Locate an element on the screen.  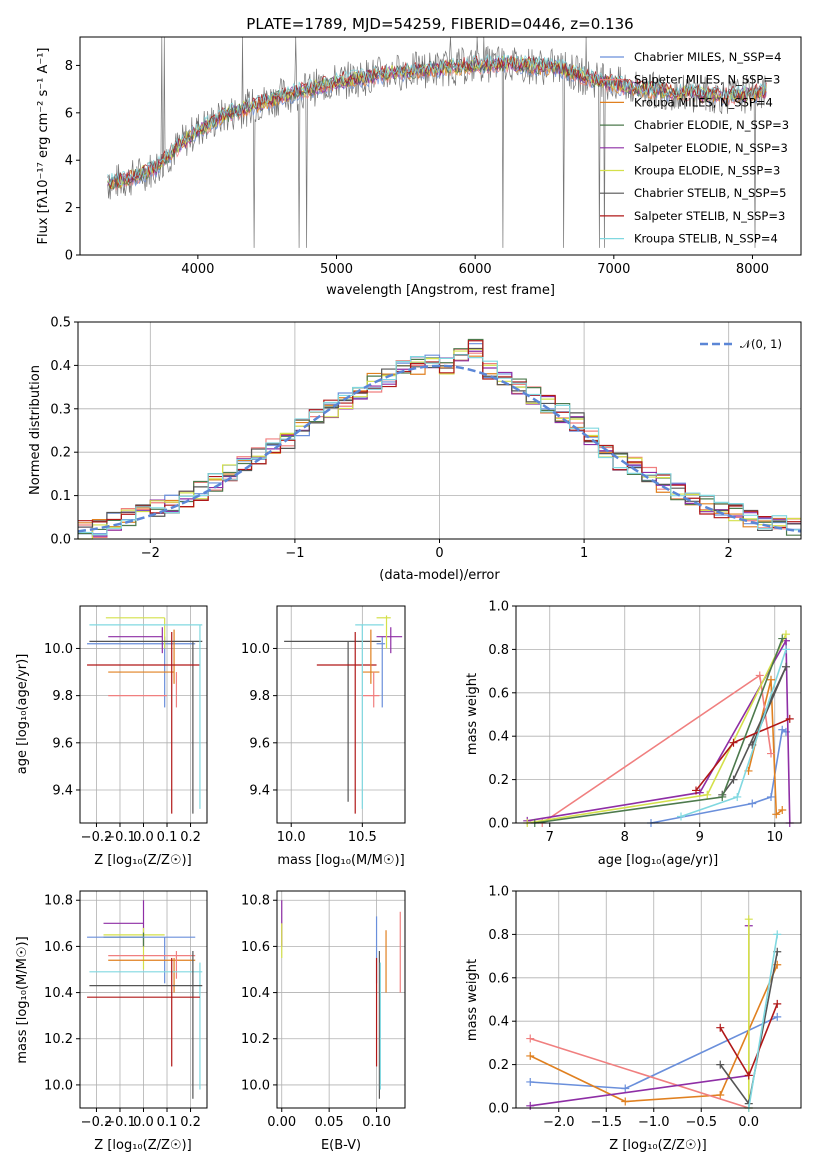
x-axis-label: E(B-V) is located at coordinates (341, 1145).